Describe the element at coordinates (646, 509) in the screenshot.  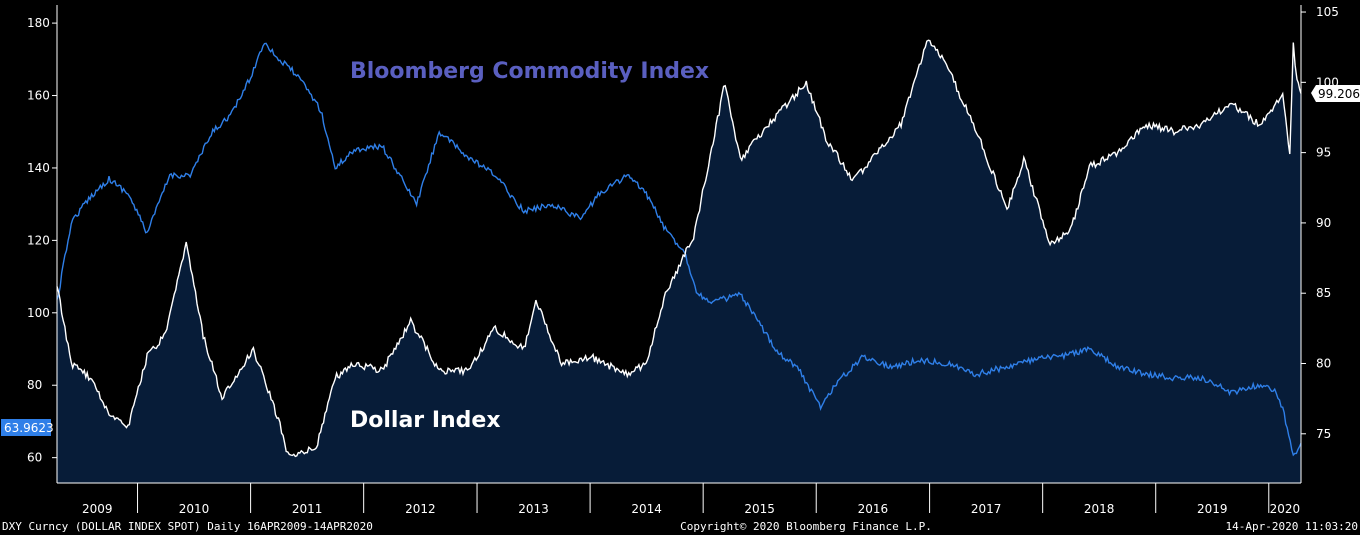
I see `x-tick-label: 2014` at that location.